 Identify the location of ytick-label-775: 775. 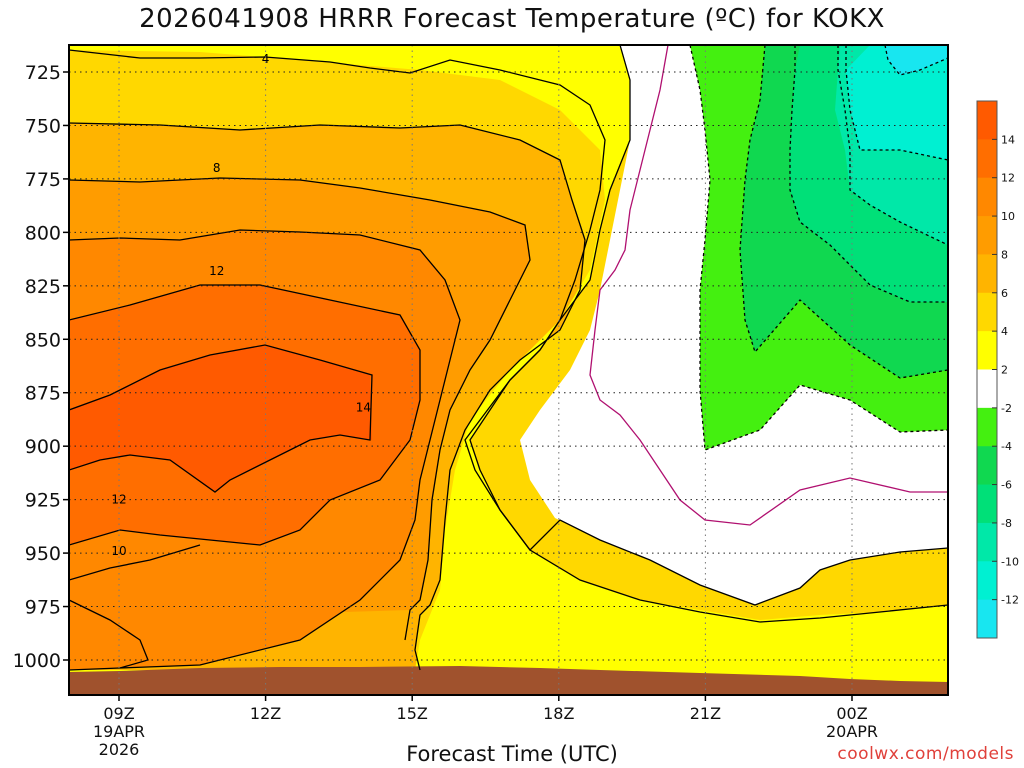
(43, 180).